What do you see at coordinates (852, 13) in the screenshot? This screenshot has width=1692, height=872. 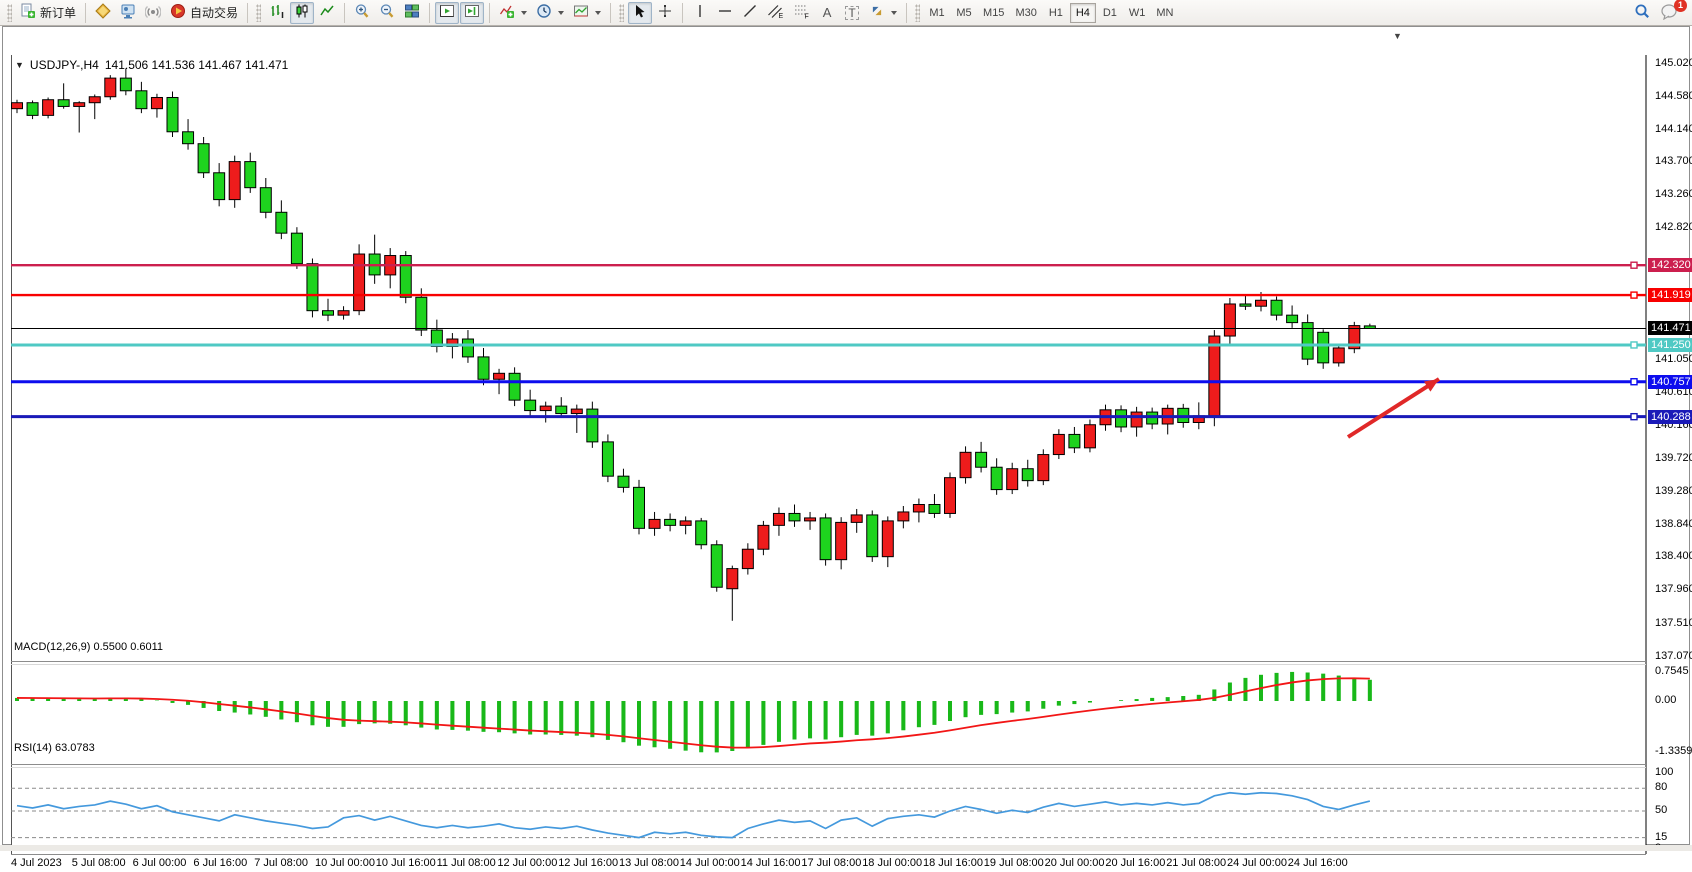 I see `text-label-tool-button: T` at bounding box center [852, 13].